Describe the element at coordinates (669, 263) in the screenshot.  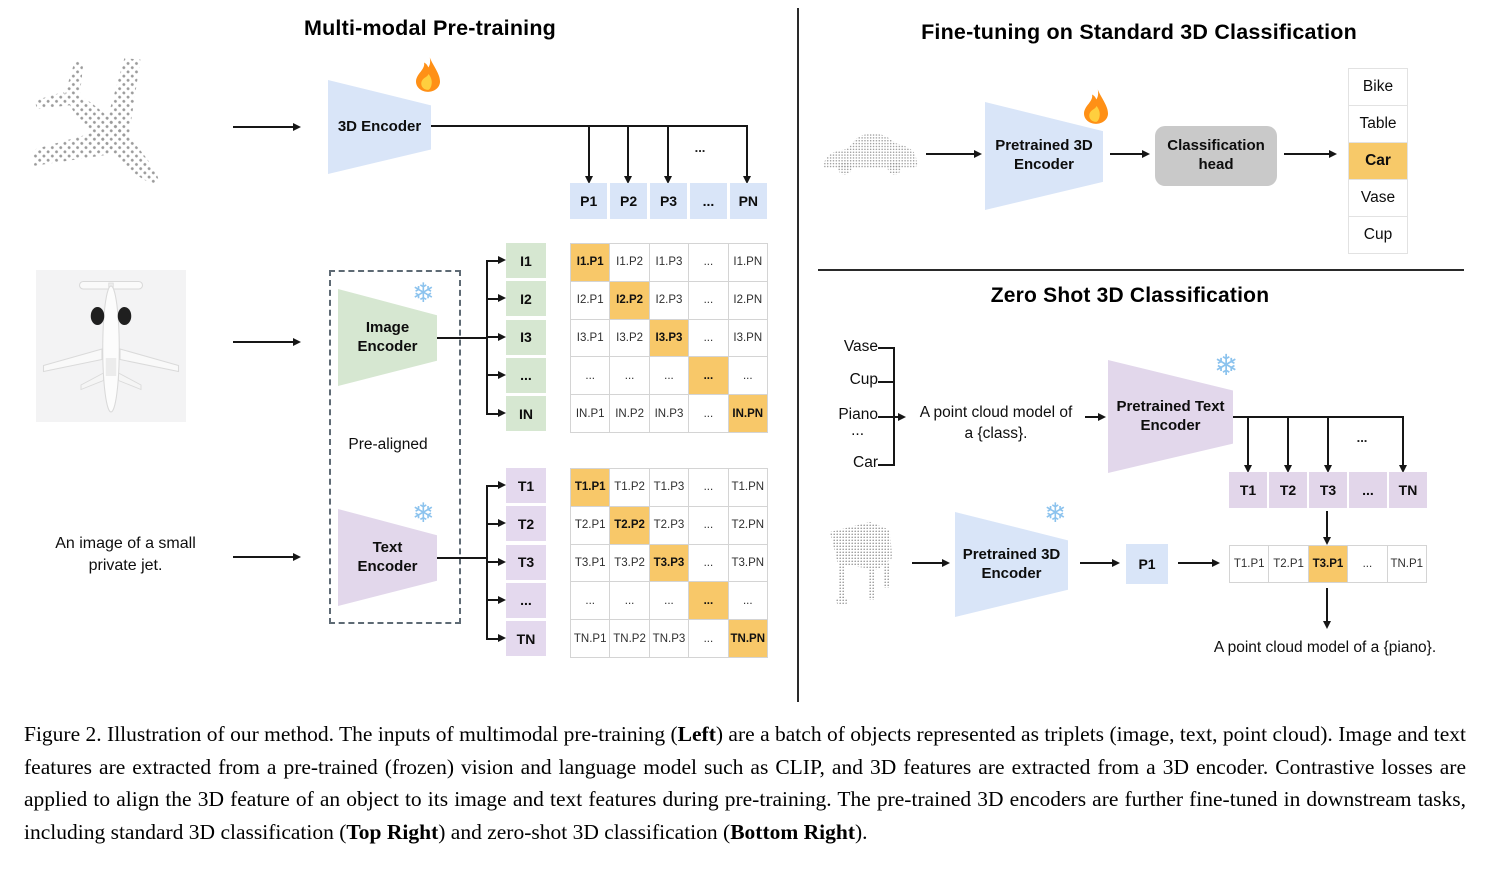
I see `matrix-cell-0-2: I1.P3` at that location.